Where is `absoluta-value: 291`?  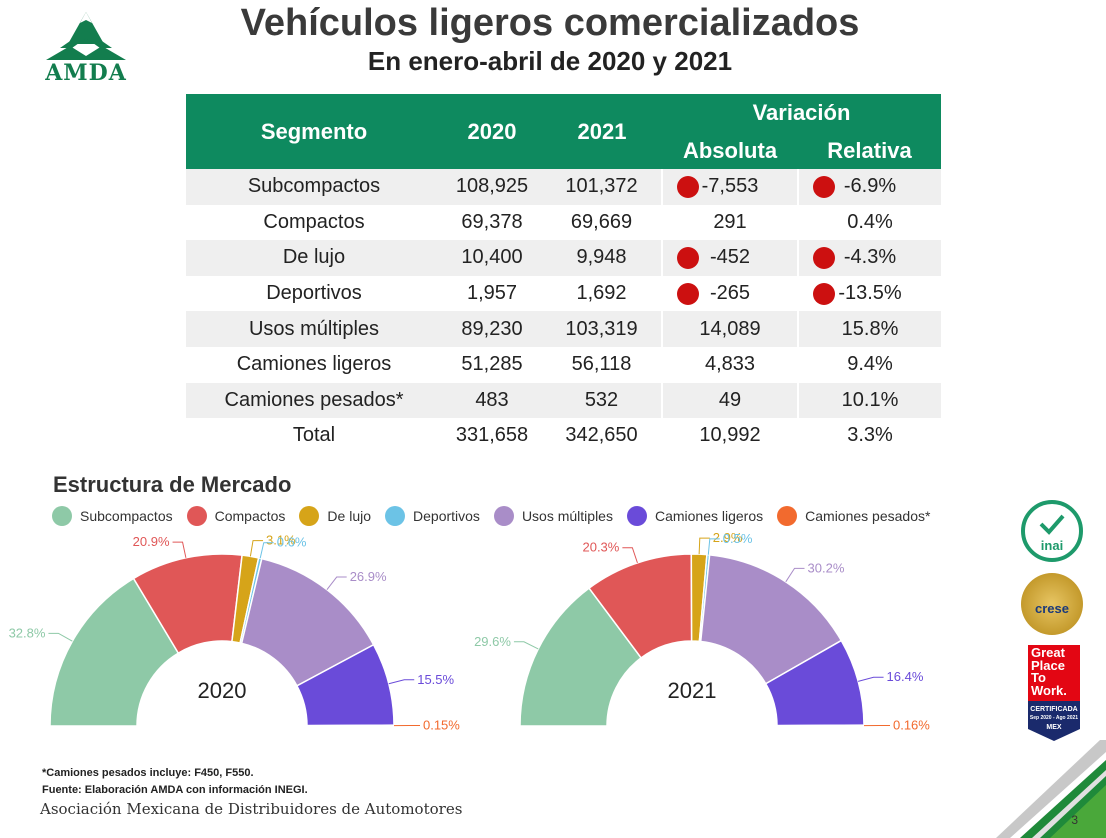
absoluta-value: 291 is located at coordinates (730, 221).